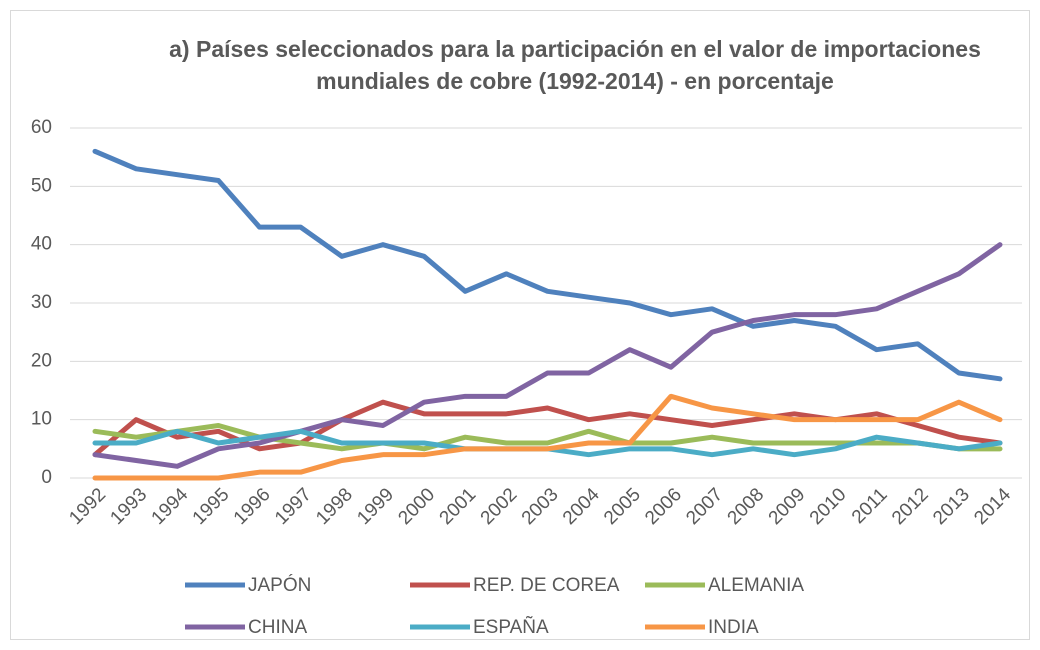 The height and width of the screenshot is (650, 1040). I want to click on x-tick-label: 2013, so click(951, 506).